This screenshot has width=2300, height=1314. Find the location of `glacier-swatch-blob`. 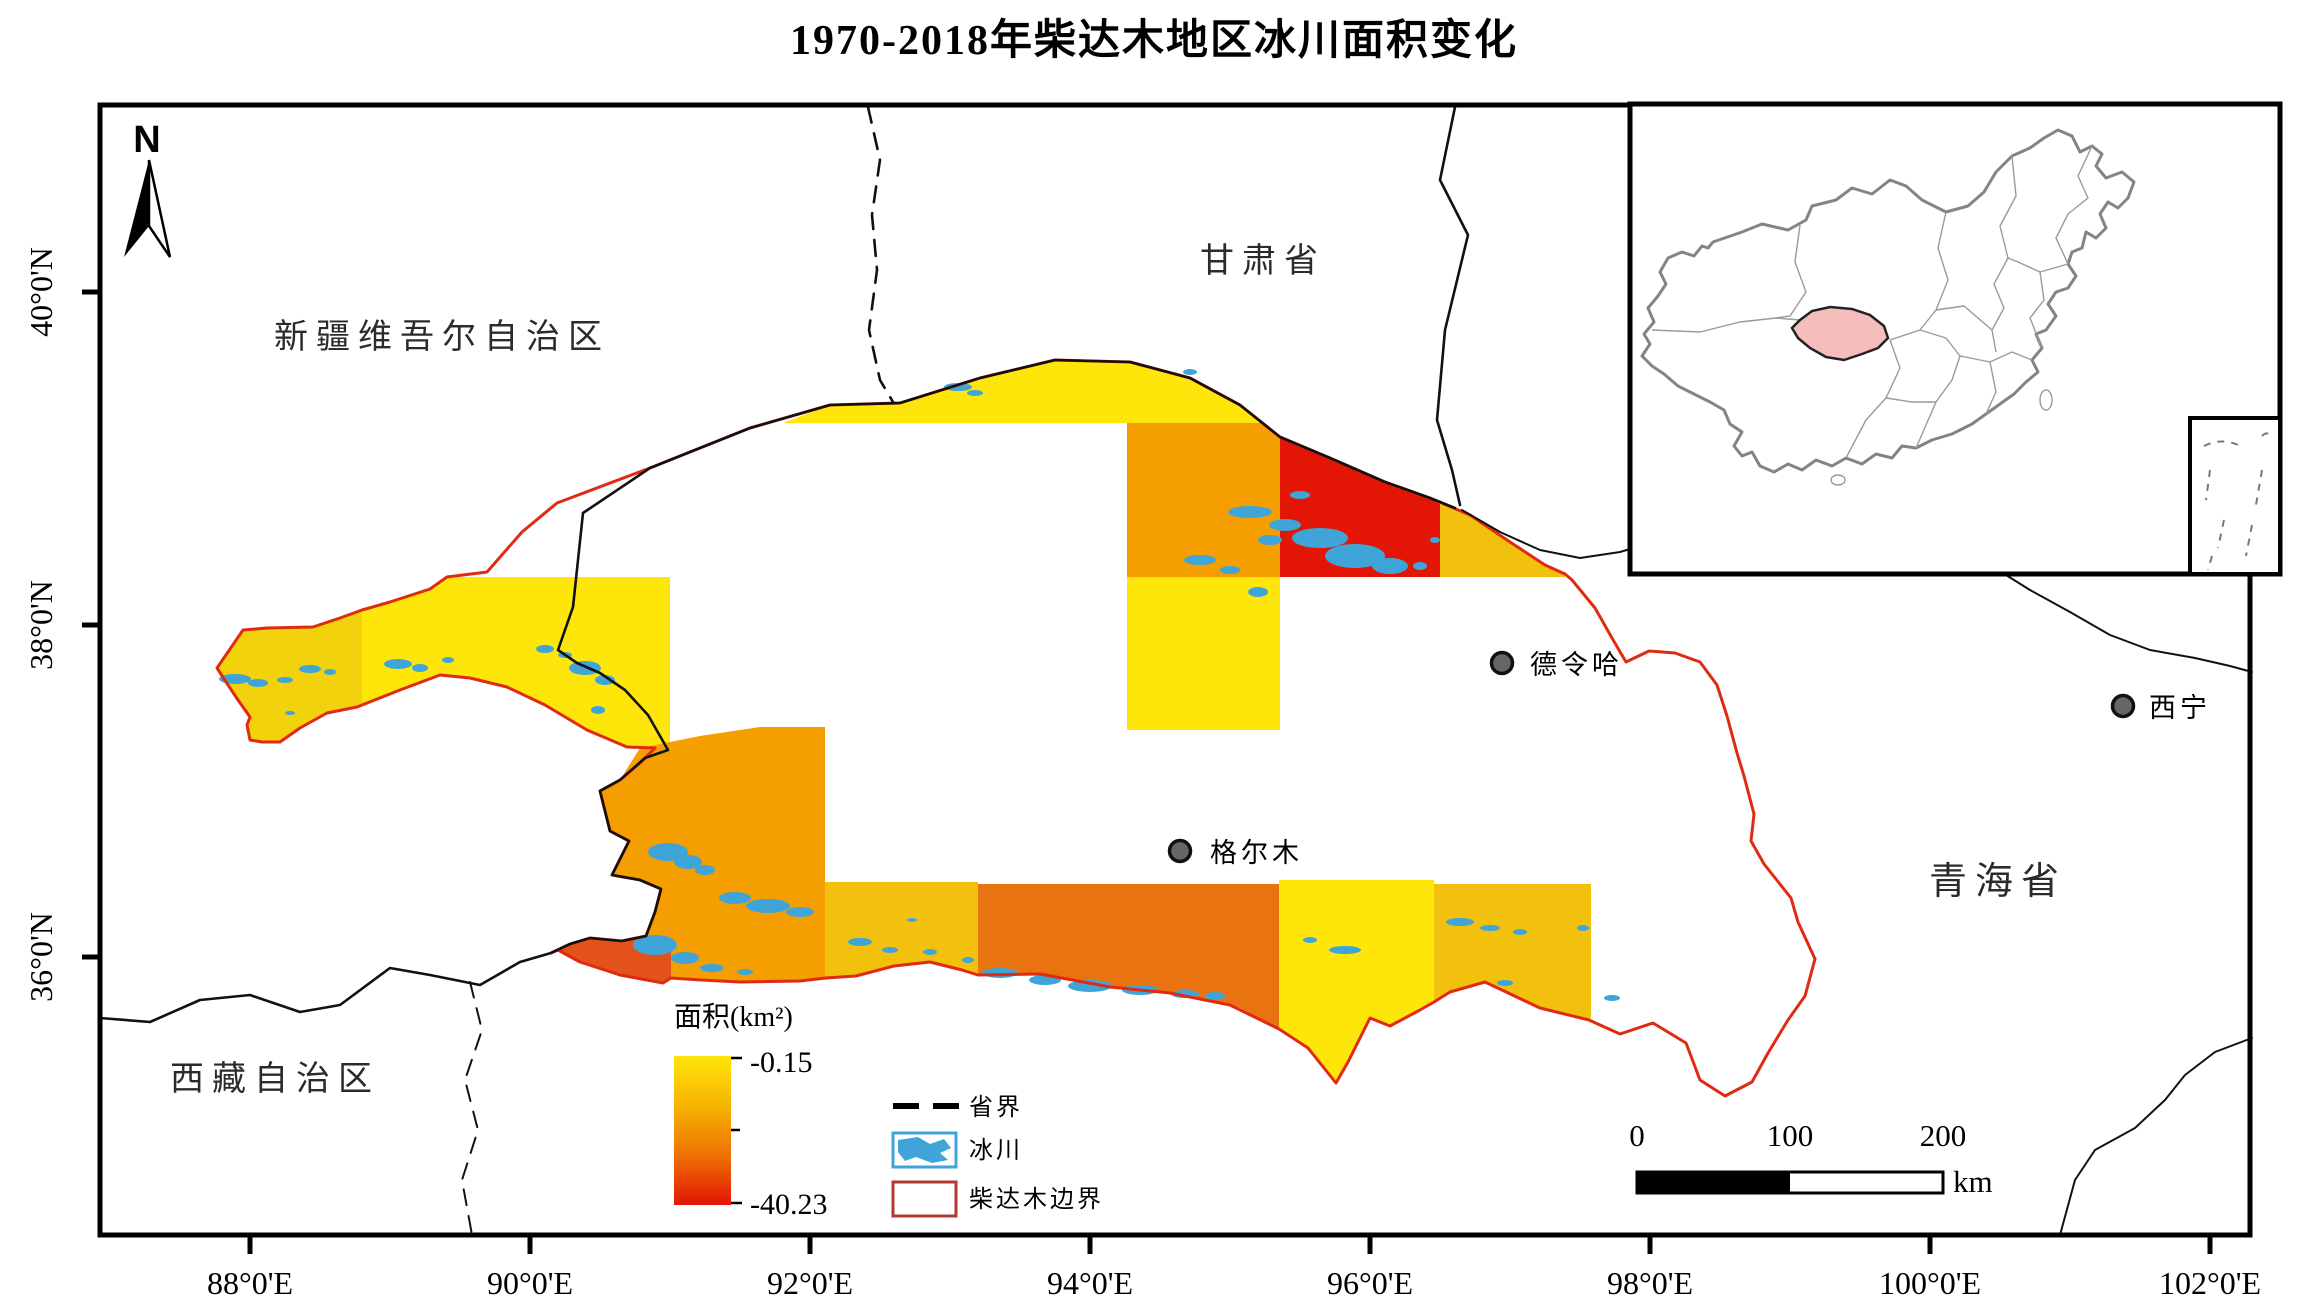

glacier-swatch-blob is located at coordinates (924, 1150).